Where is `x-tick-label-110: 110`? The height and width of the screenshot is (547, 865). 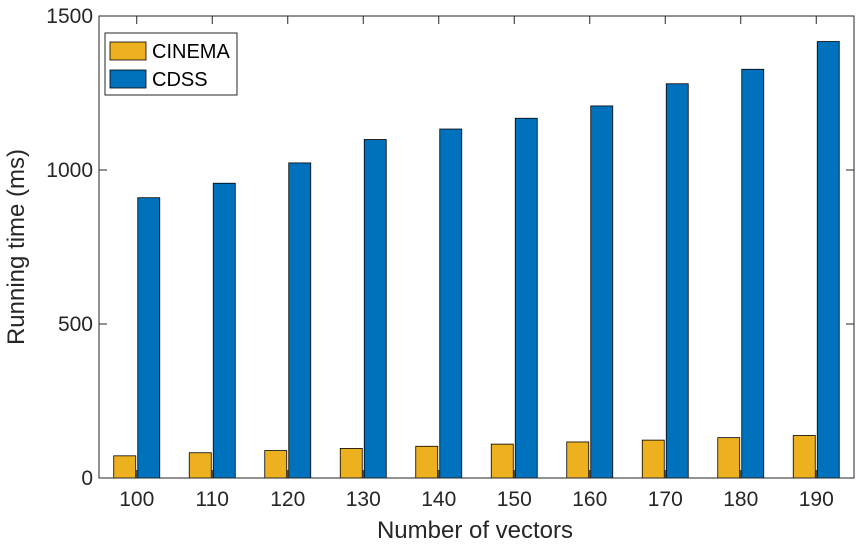 x-tick-label-110: 110 is located at coordinates (212, 499).